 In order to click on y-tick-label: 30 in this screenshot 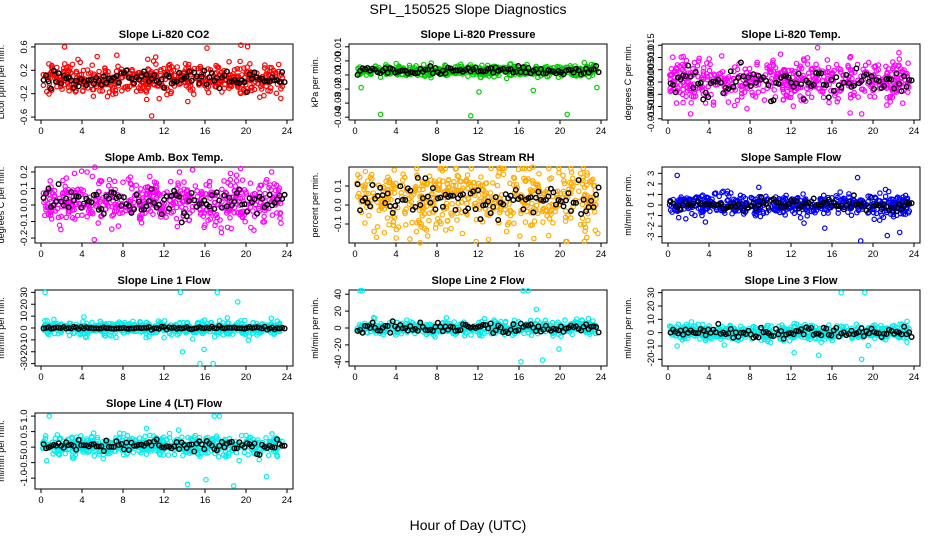, I will do `click(24, 292)`.